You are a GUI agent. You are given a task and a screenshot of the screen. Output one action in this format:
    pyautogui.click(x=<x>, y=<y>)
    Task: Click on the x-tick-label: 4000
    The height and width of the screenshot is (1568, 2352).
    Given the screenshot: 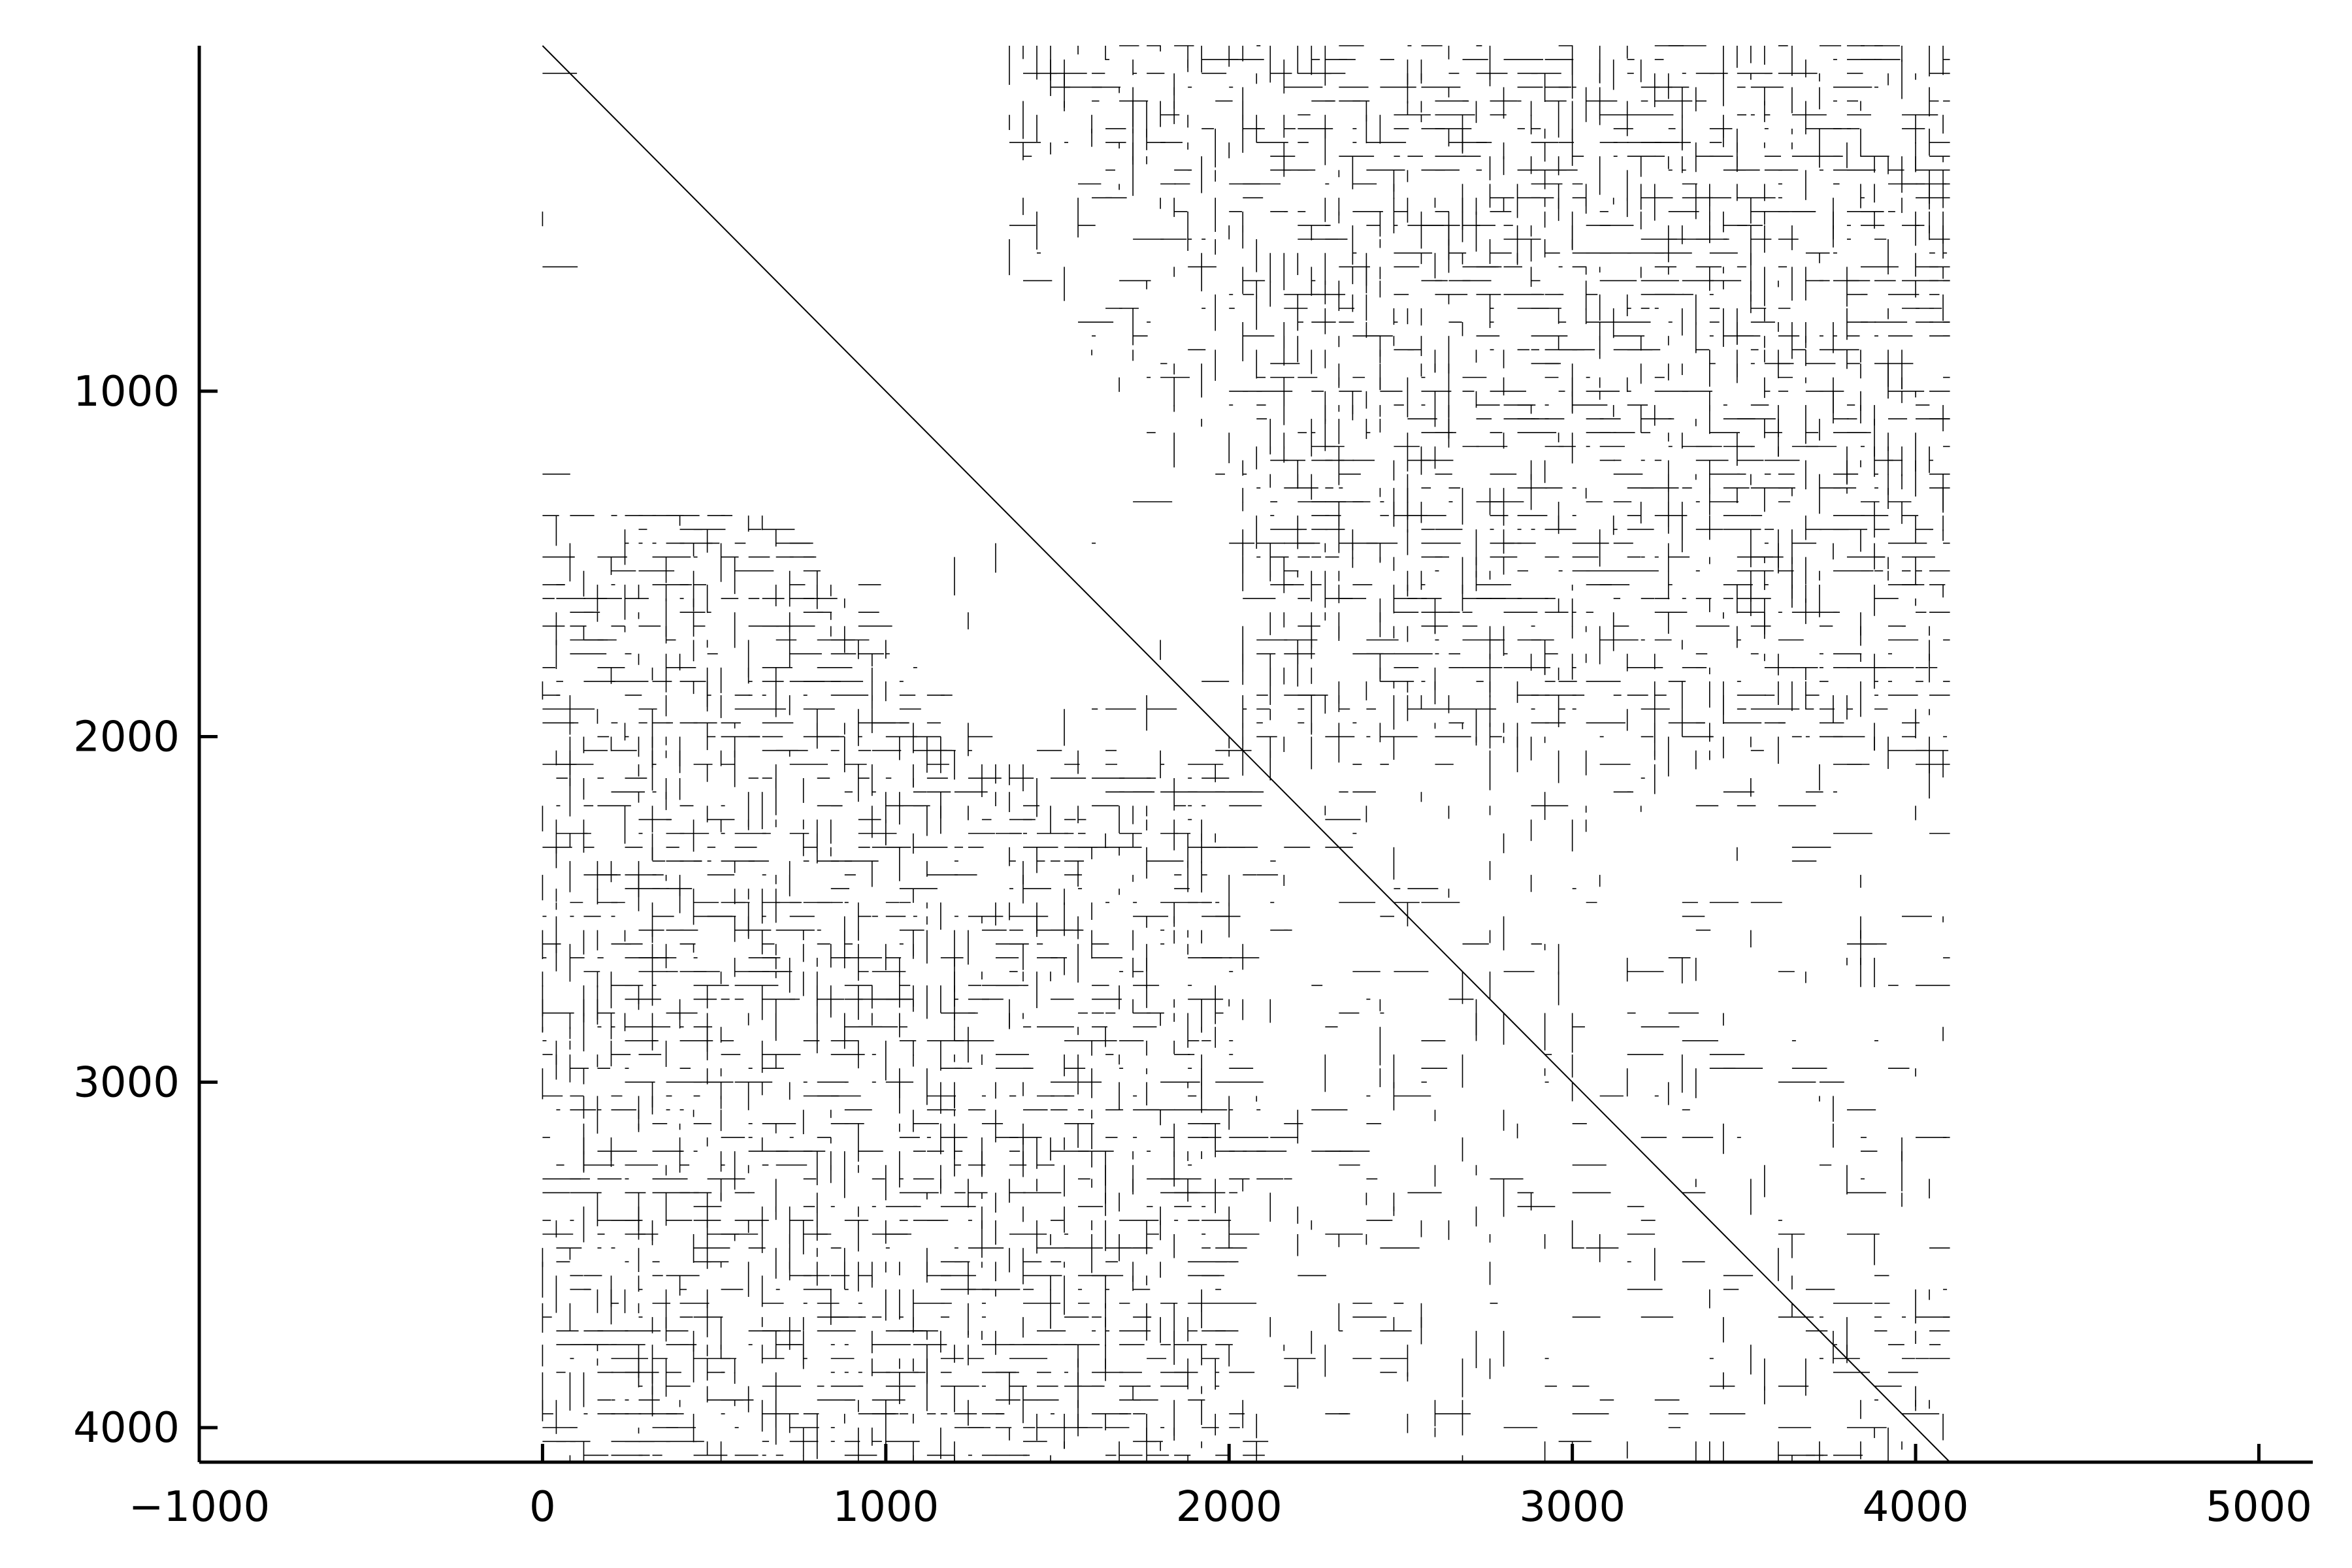 What is the action you would take?
    pyautogui.click(x=1916, y=1507)
    